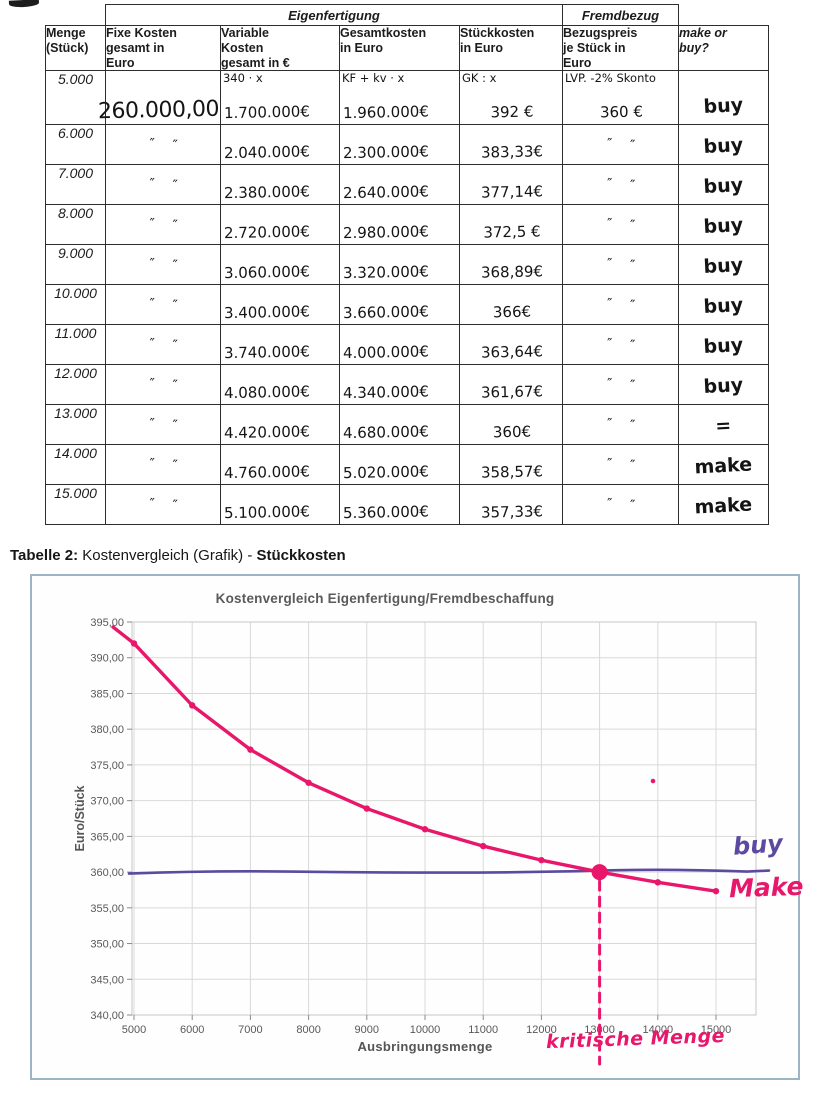  What do you see at coordinates (107, 873) in the screenshot?
I see `y-tick-label: 360,00` at bounding box center [107, 873].